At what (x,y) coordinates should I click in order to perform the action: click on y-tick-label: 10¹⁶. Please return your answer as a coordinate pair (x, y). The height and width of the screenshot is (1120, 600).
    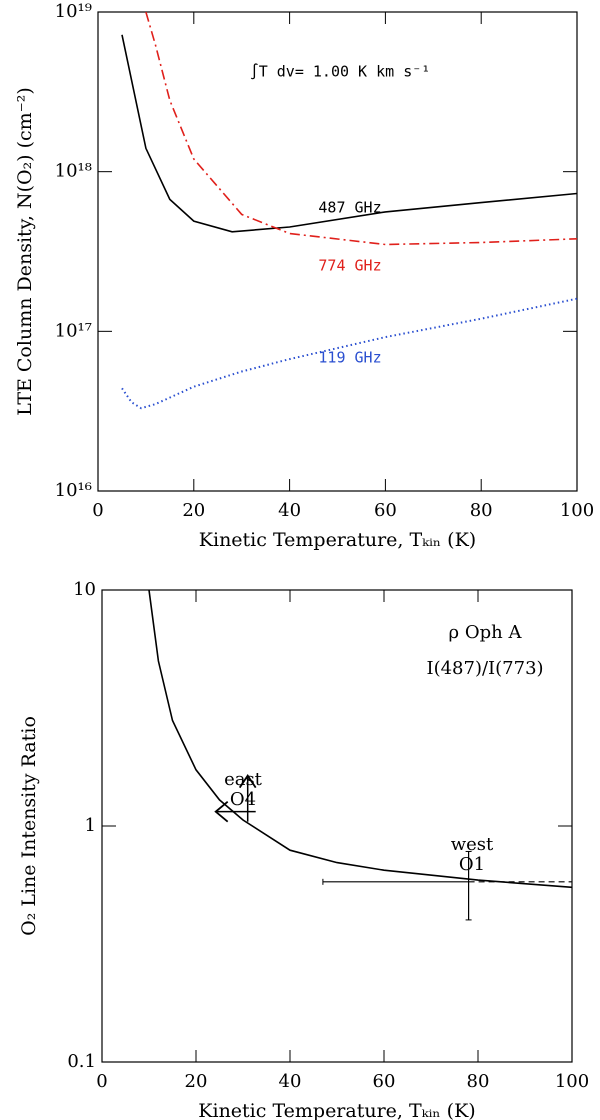
    Looking at the image, I should click on (73, 490).